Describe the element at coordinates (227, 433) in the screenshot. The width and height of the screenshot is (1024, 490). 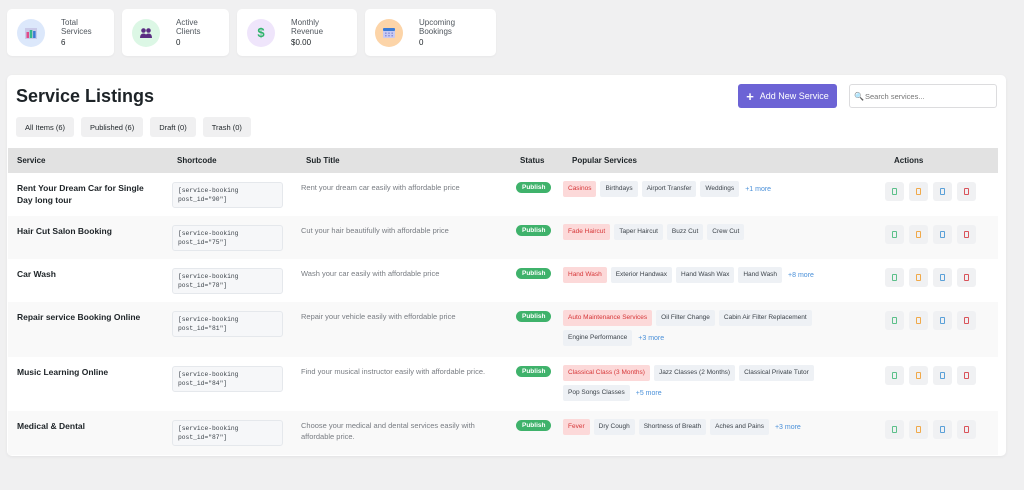
I see `shortcode: [service-booking post_id="87"]` at that location.